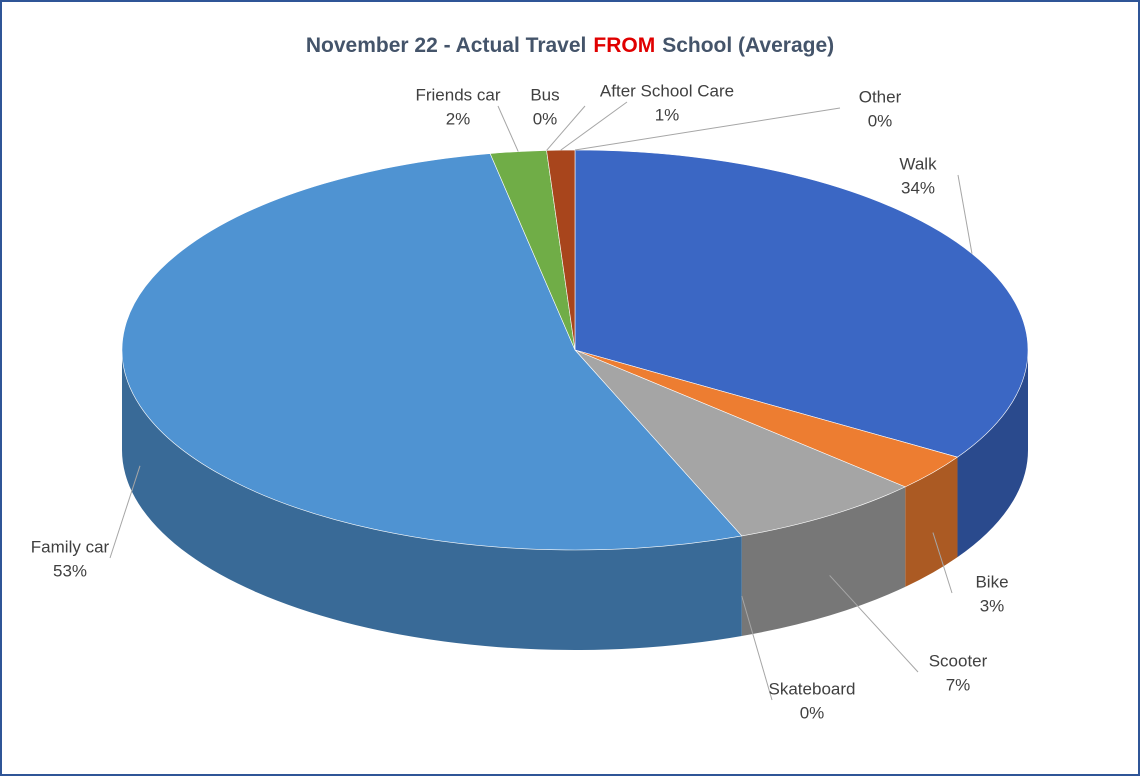 The height and width of the screenshot is (776, 1140). Describe the element at coordinates (992, 605) in the screenshot. I see `data-label-value: 3%` at that location.